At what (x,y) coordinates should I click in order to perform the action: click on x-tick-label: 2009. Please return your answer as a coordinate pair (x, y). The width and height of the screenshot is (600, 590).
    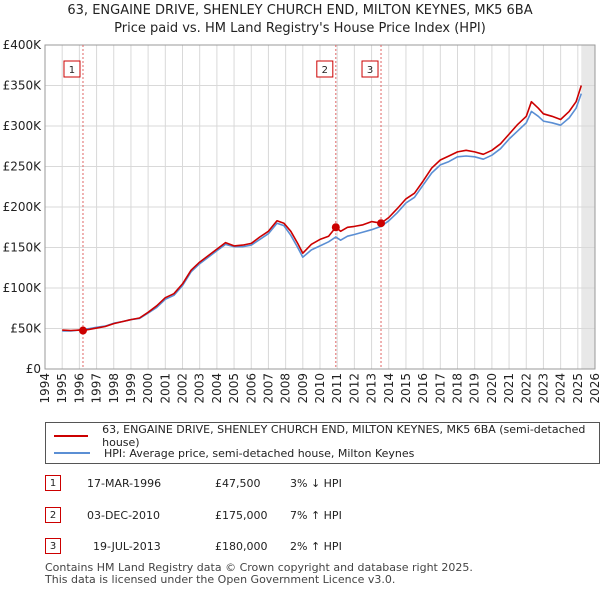
    Looking at the image, I should click on (303, 388).